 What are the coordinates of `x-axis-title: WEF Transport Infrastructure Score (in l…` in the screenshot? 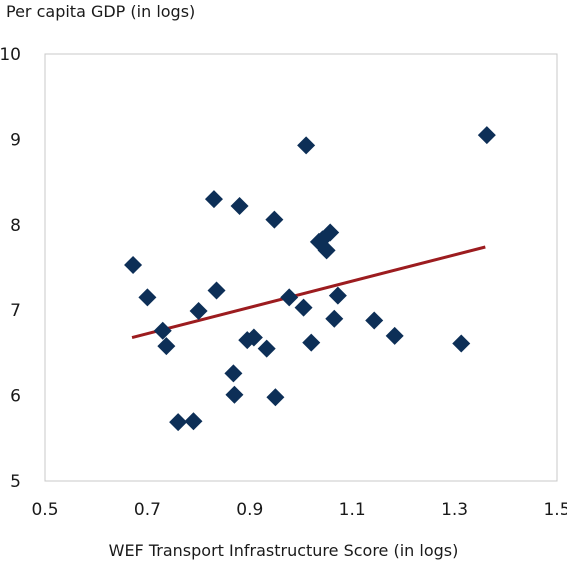 It's located at (283, 550).